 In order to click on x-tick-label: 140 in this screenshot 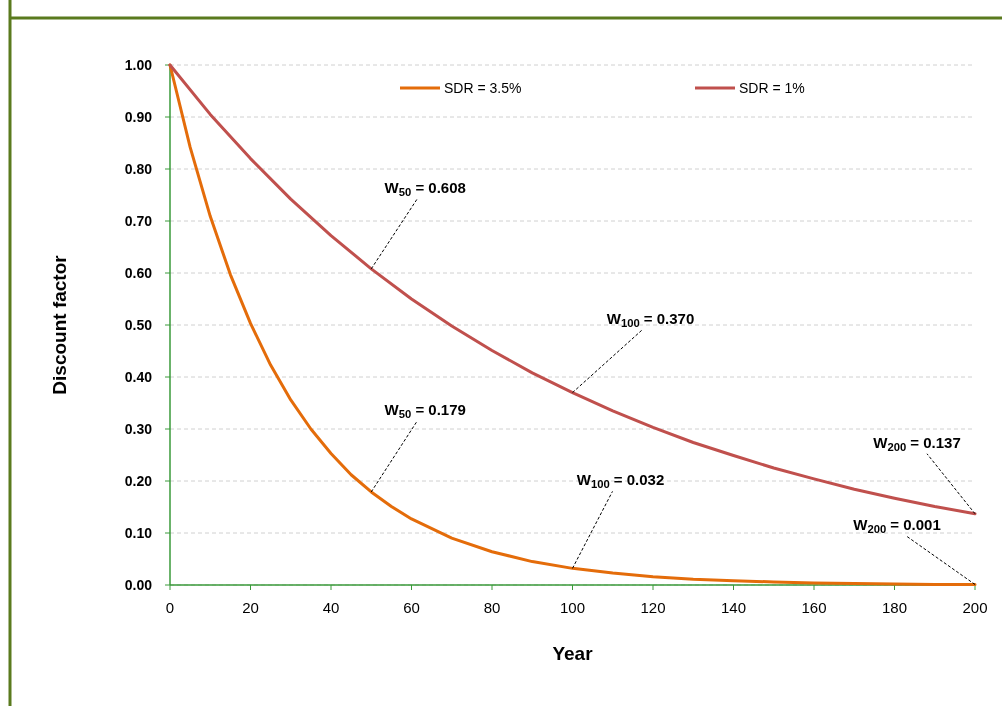, I will do `click(733, 607)`.